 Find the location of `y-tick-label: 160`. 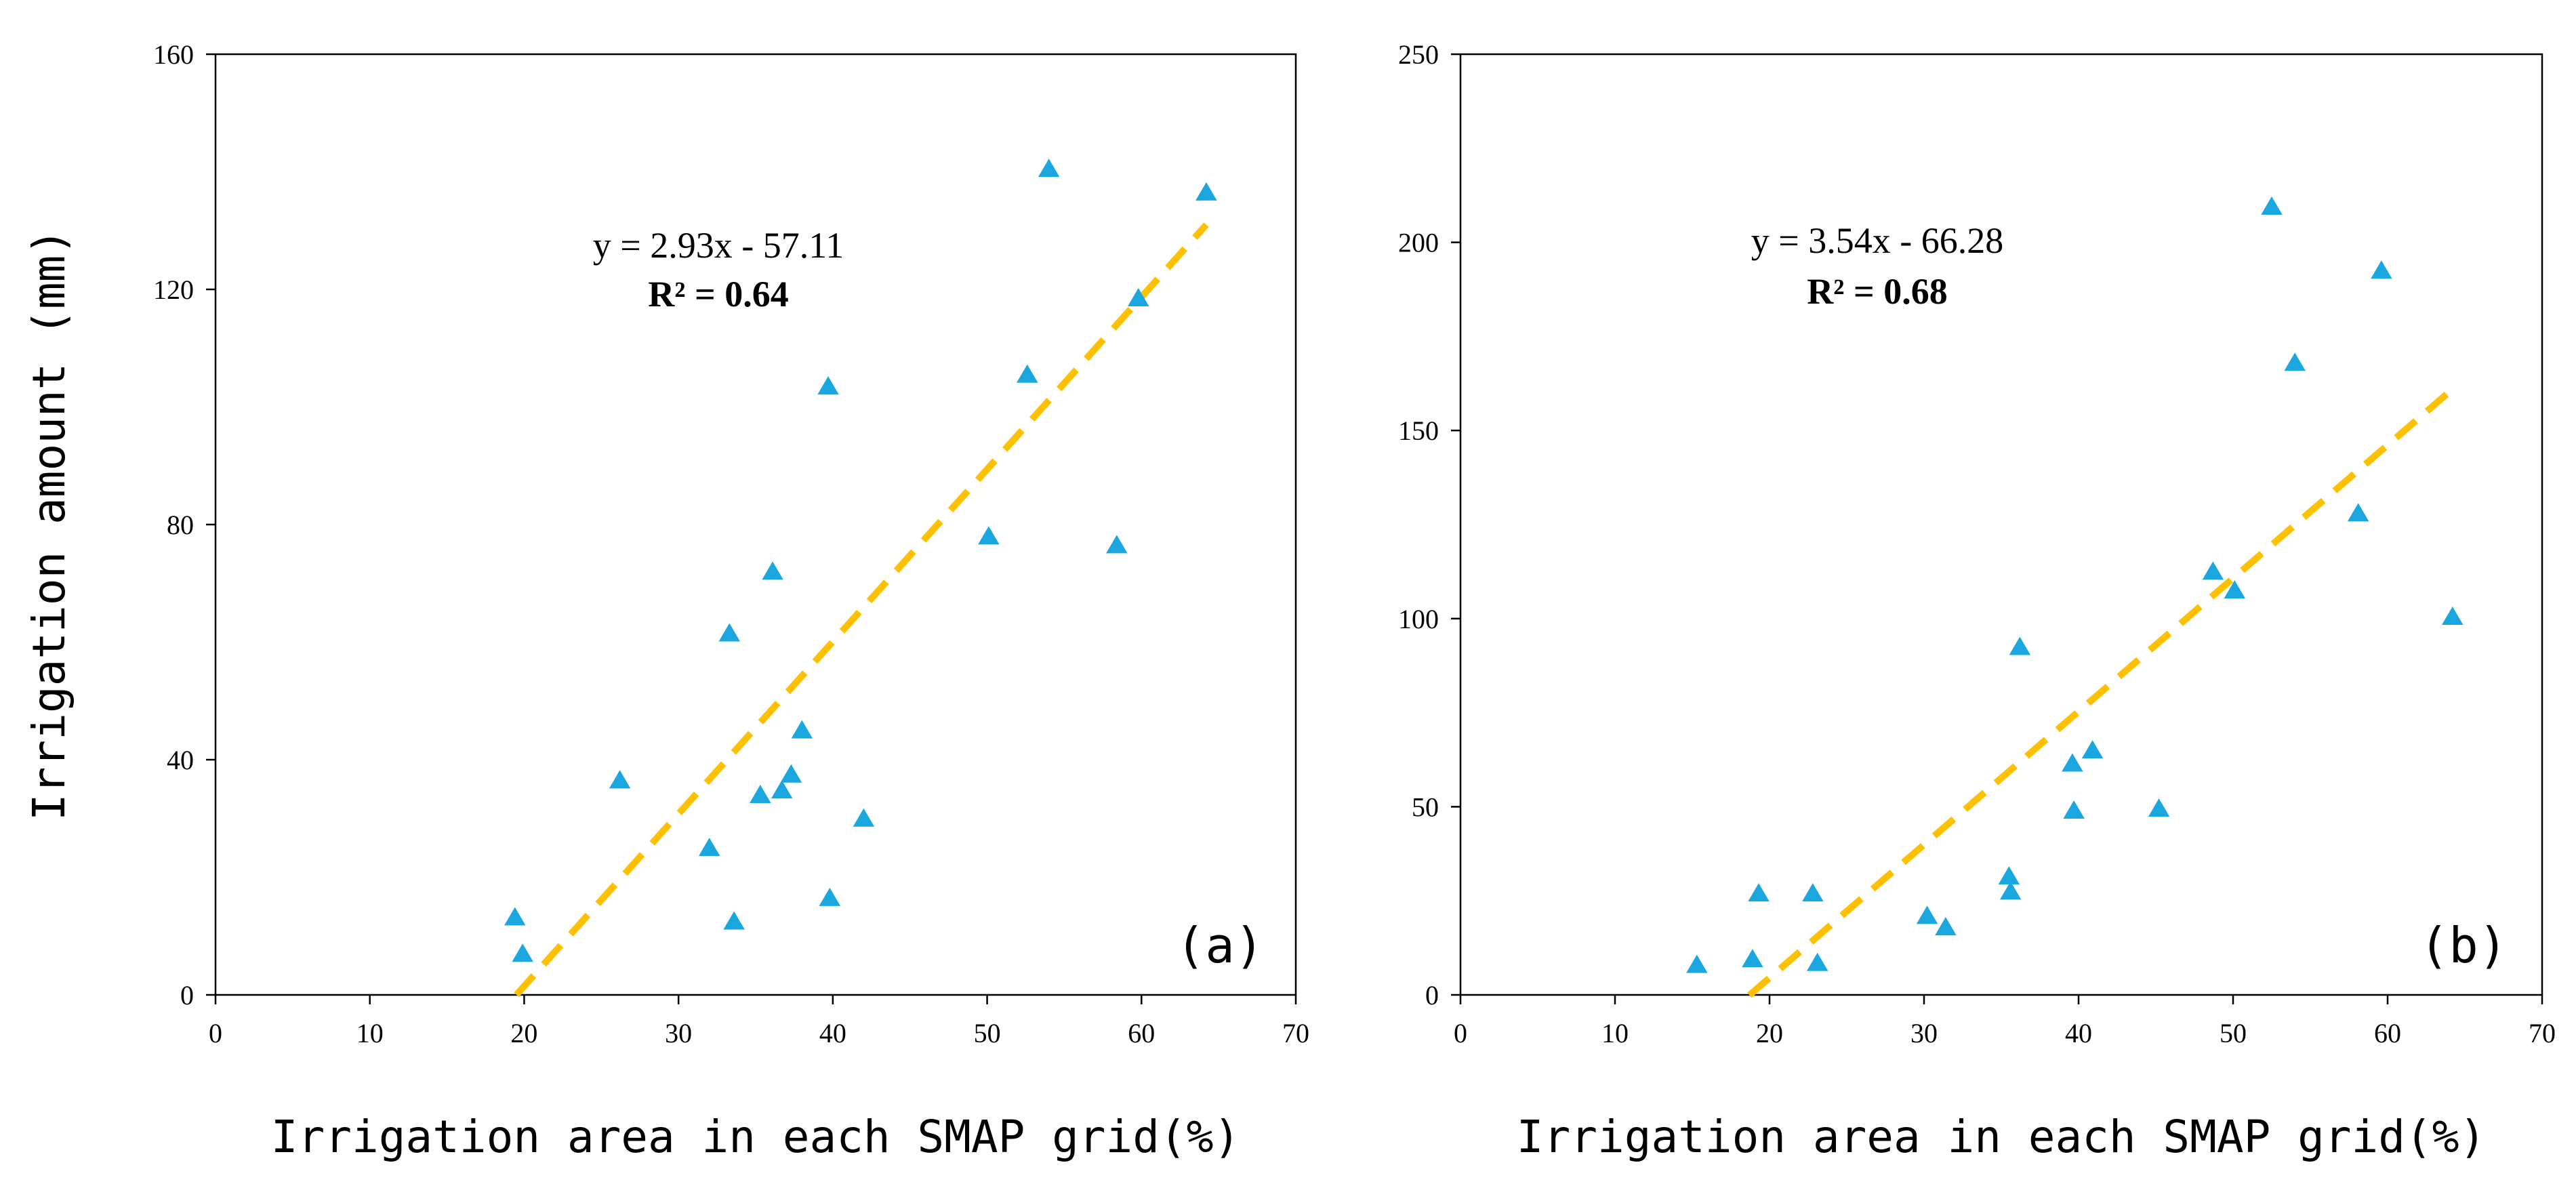

y-tick-label: 160 is located at coordinates (174, 54).